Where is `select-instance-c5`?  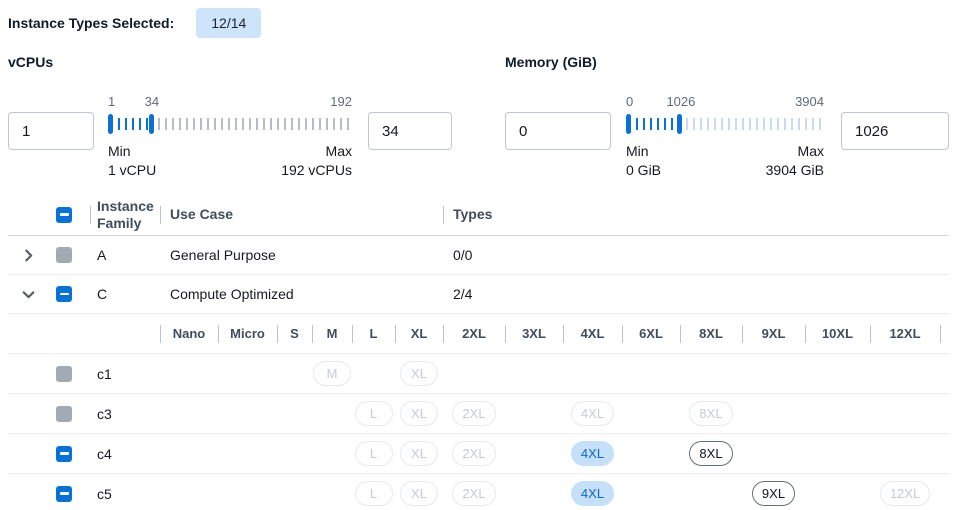 select-instance-c5 is located at coordinates (64, 493).